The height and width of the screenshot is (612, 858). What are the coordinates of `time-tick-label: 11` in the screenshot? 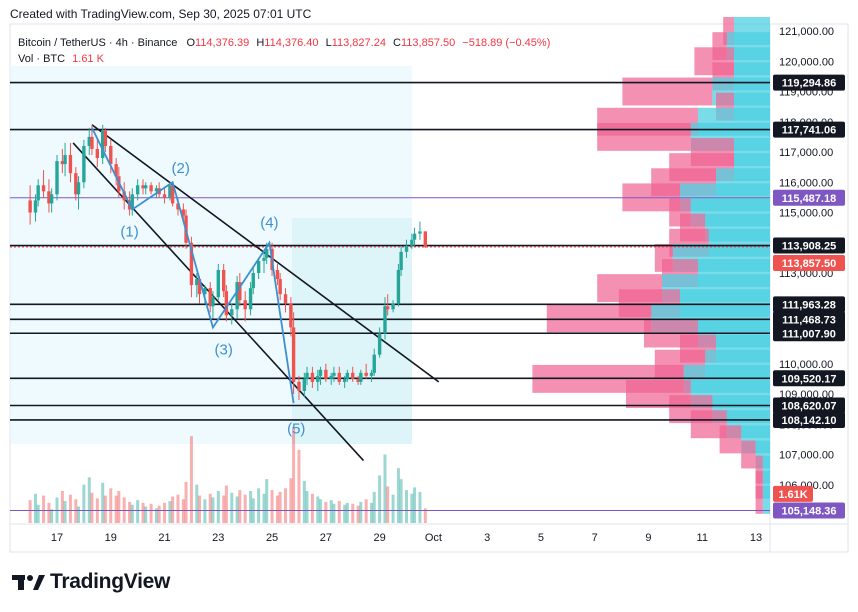 It's located at (702, 538).